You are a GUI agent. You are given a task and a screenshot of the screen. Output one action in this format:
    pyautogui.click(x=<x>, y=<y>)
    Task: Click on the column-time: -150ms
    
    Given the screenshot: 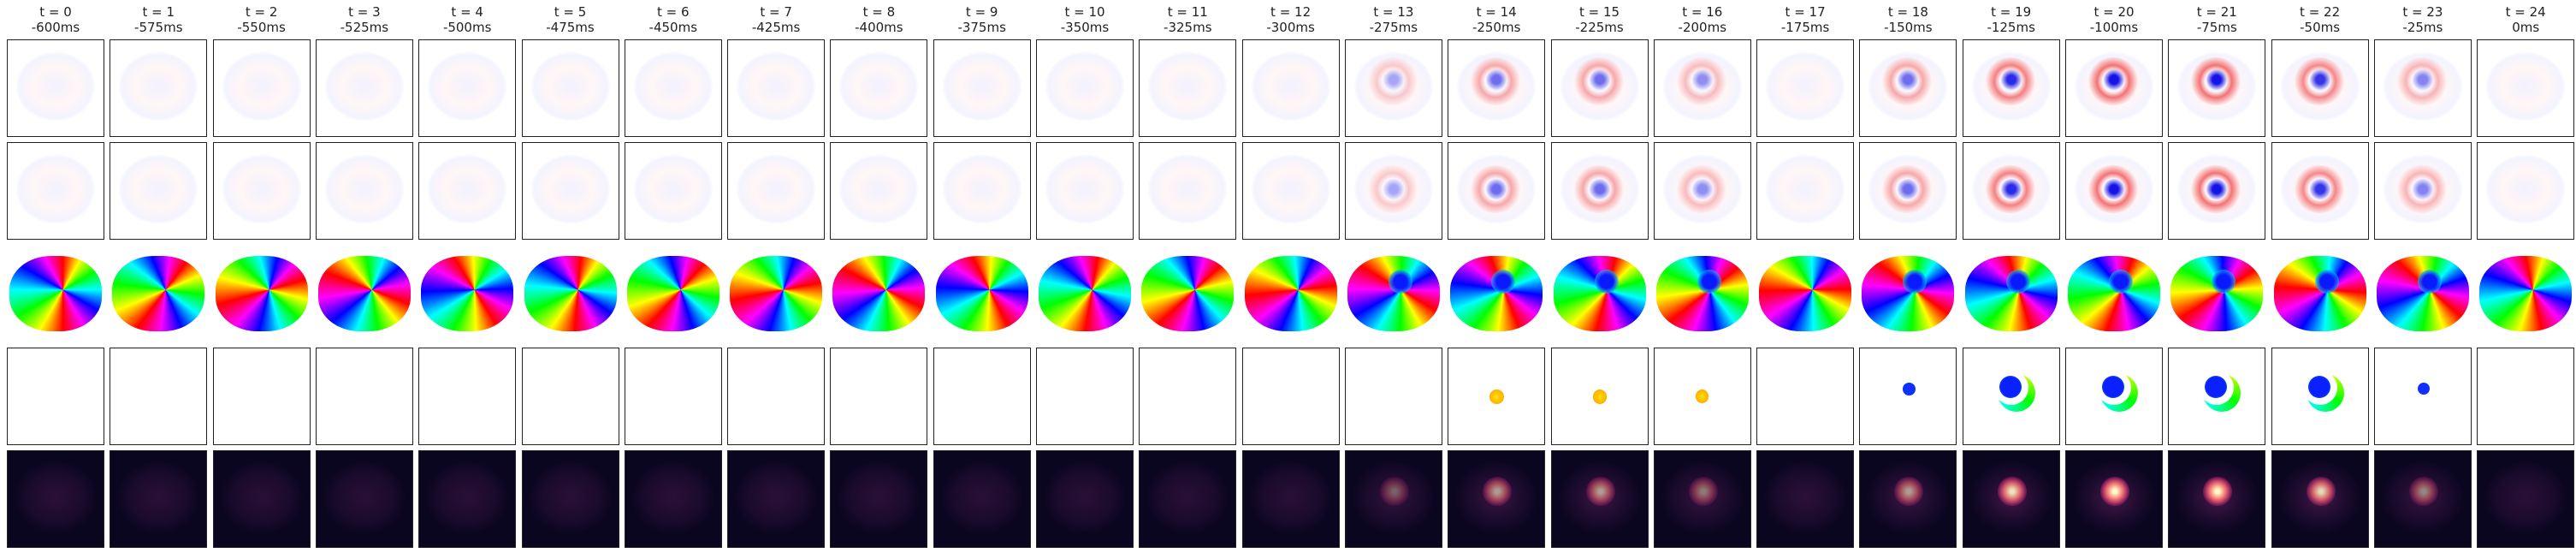 What is the action you would take?
    pyautogui.click(x=1908, y=27)
    